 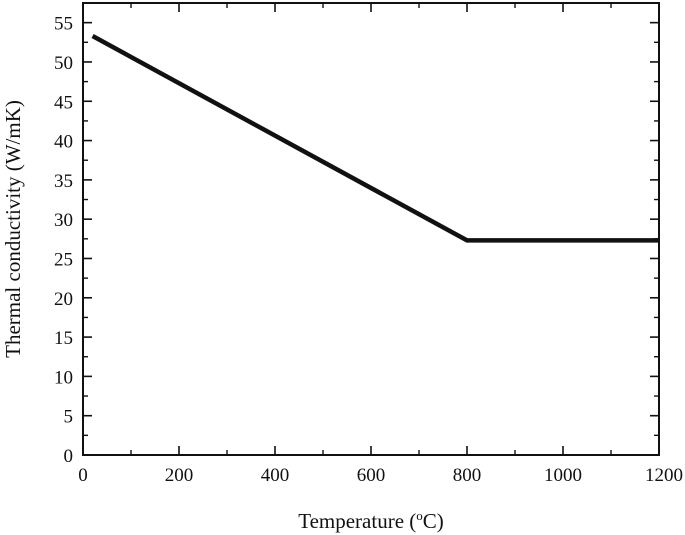 I want to click on x-tick-labels: 0 200 400 600 800 1000 1200, so click(x=380, y=475).